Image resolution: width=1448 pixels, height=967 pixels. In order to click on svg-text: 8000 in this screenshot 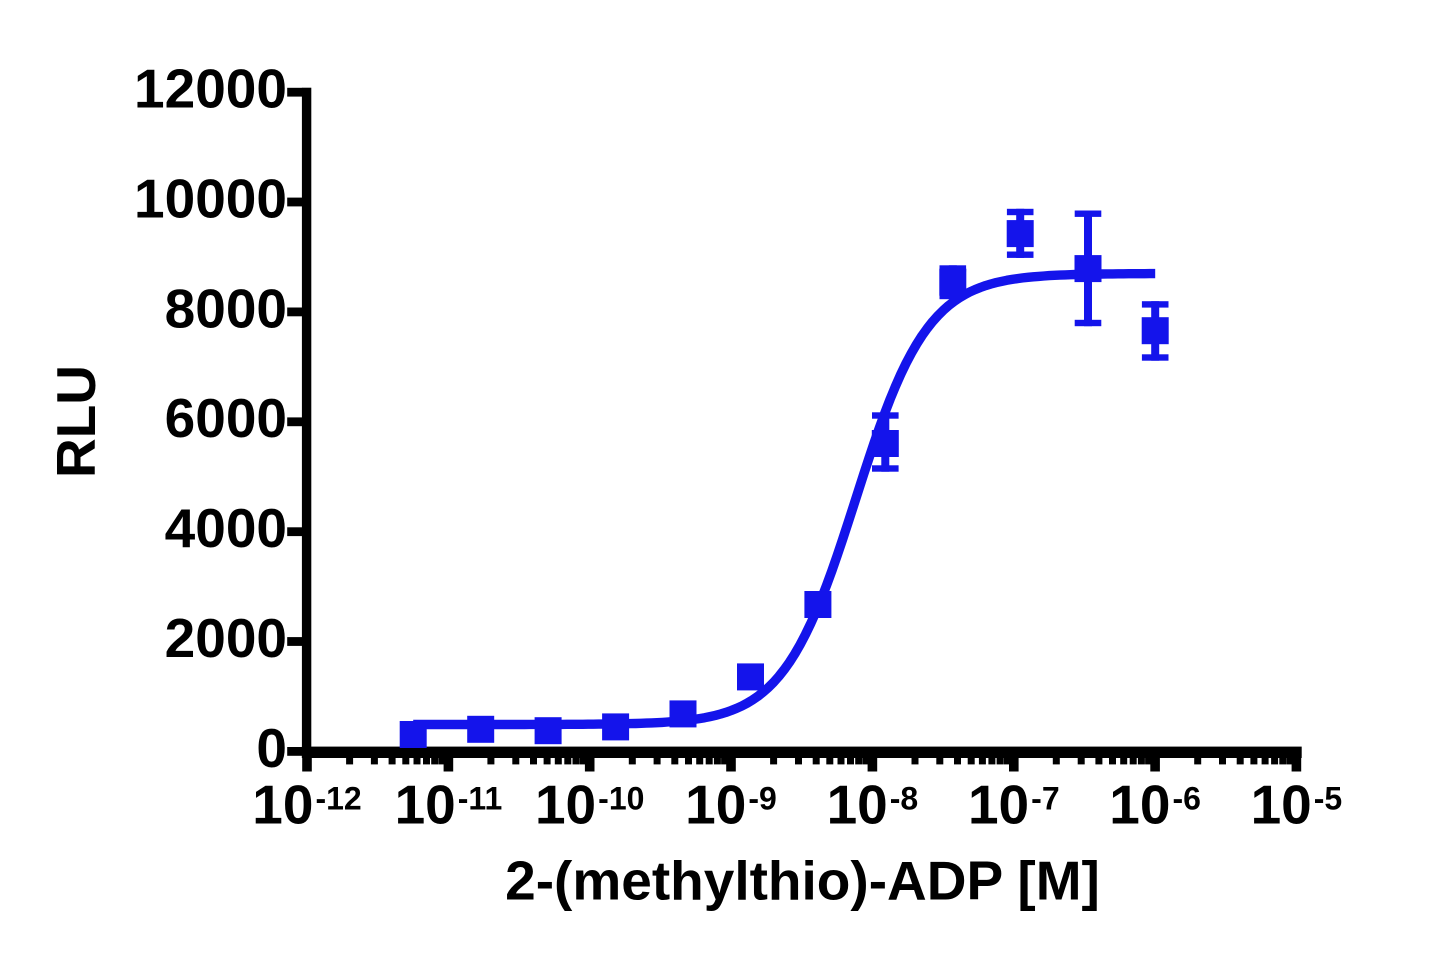, I will do `click(226, 308)`.